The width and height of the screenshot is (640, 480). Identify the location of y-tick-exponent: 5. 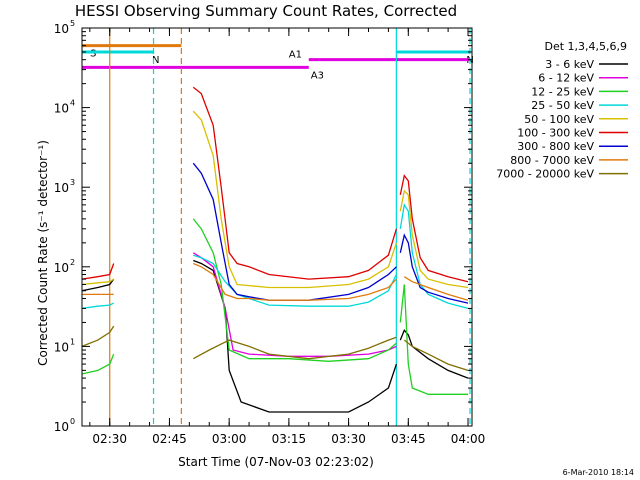
(72, 23).